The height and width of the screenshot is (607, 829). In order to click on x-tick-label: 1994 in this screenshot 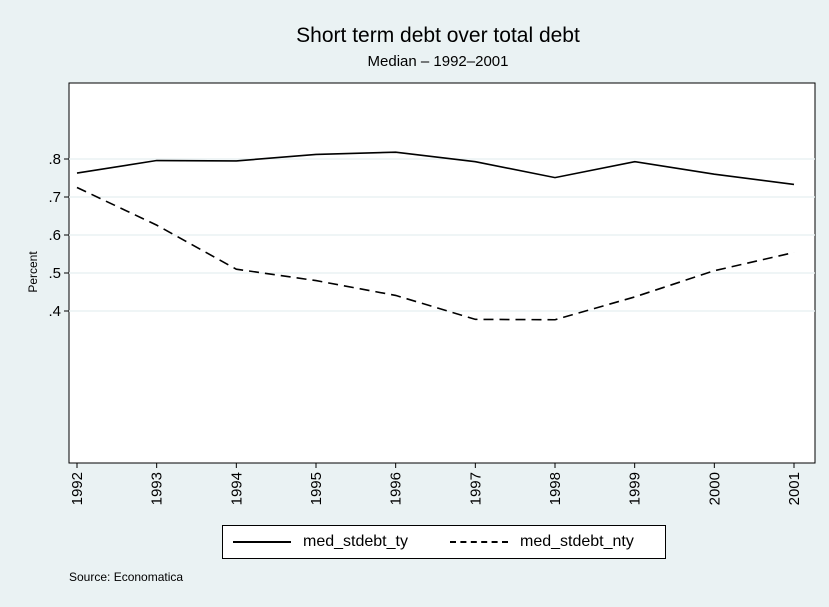, I will do `click(236, 488)`.